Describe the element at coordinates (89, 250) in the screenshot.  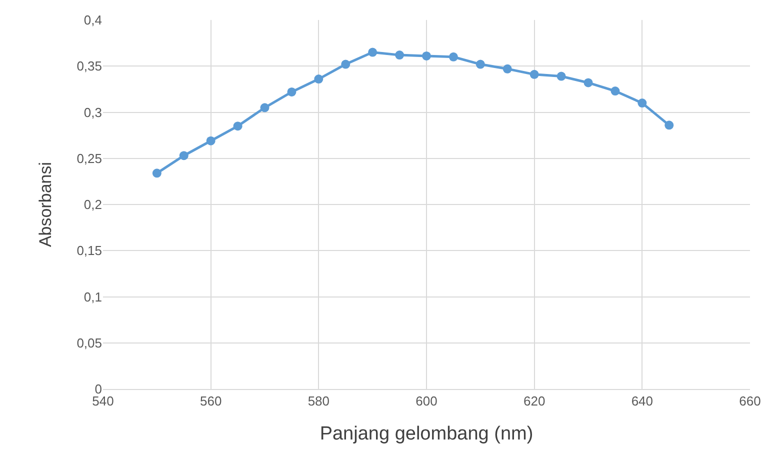
I see `y-tick-label: 0,15` at that location.